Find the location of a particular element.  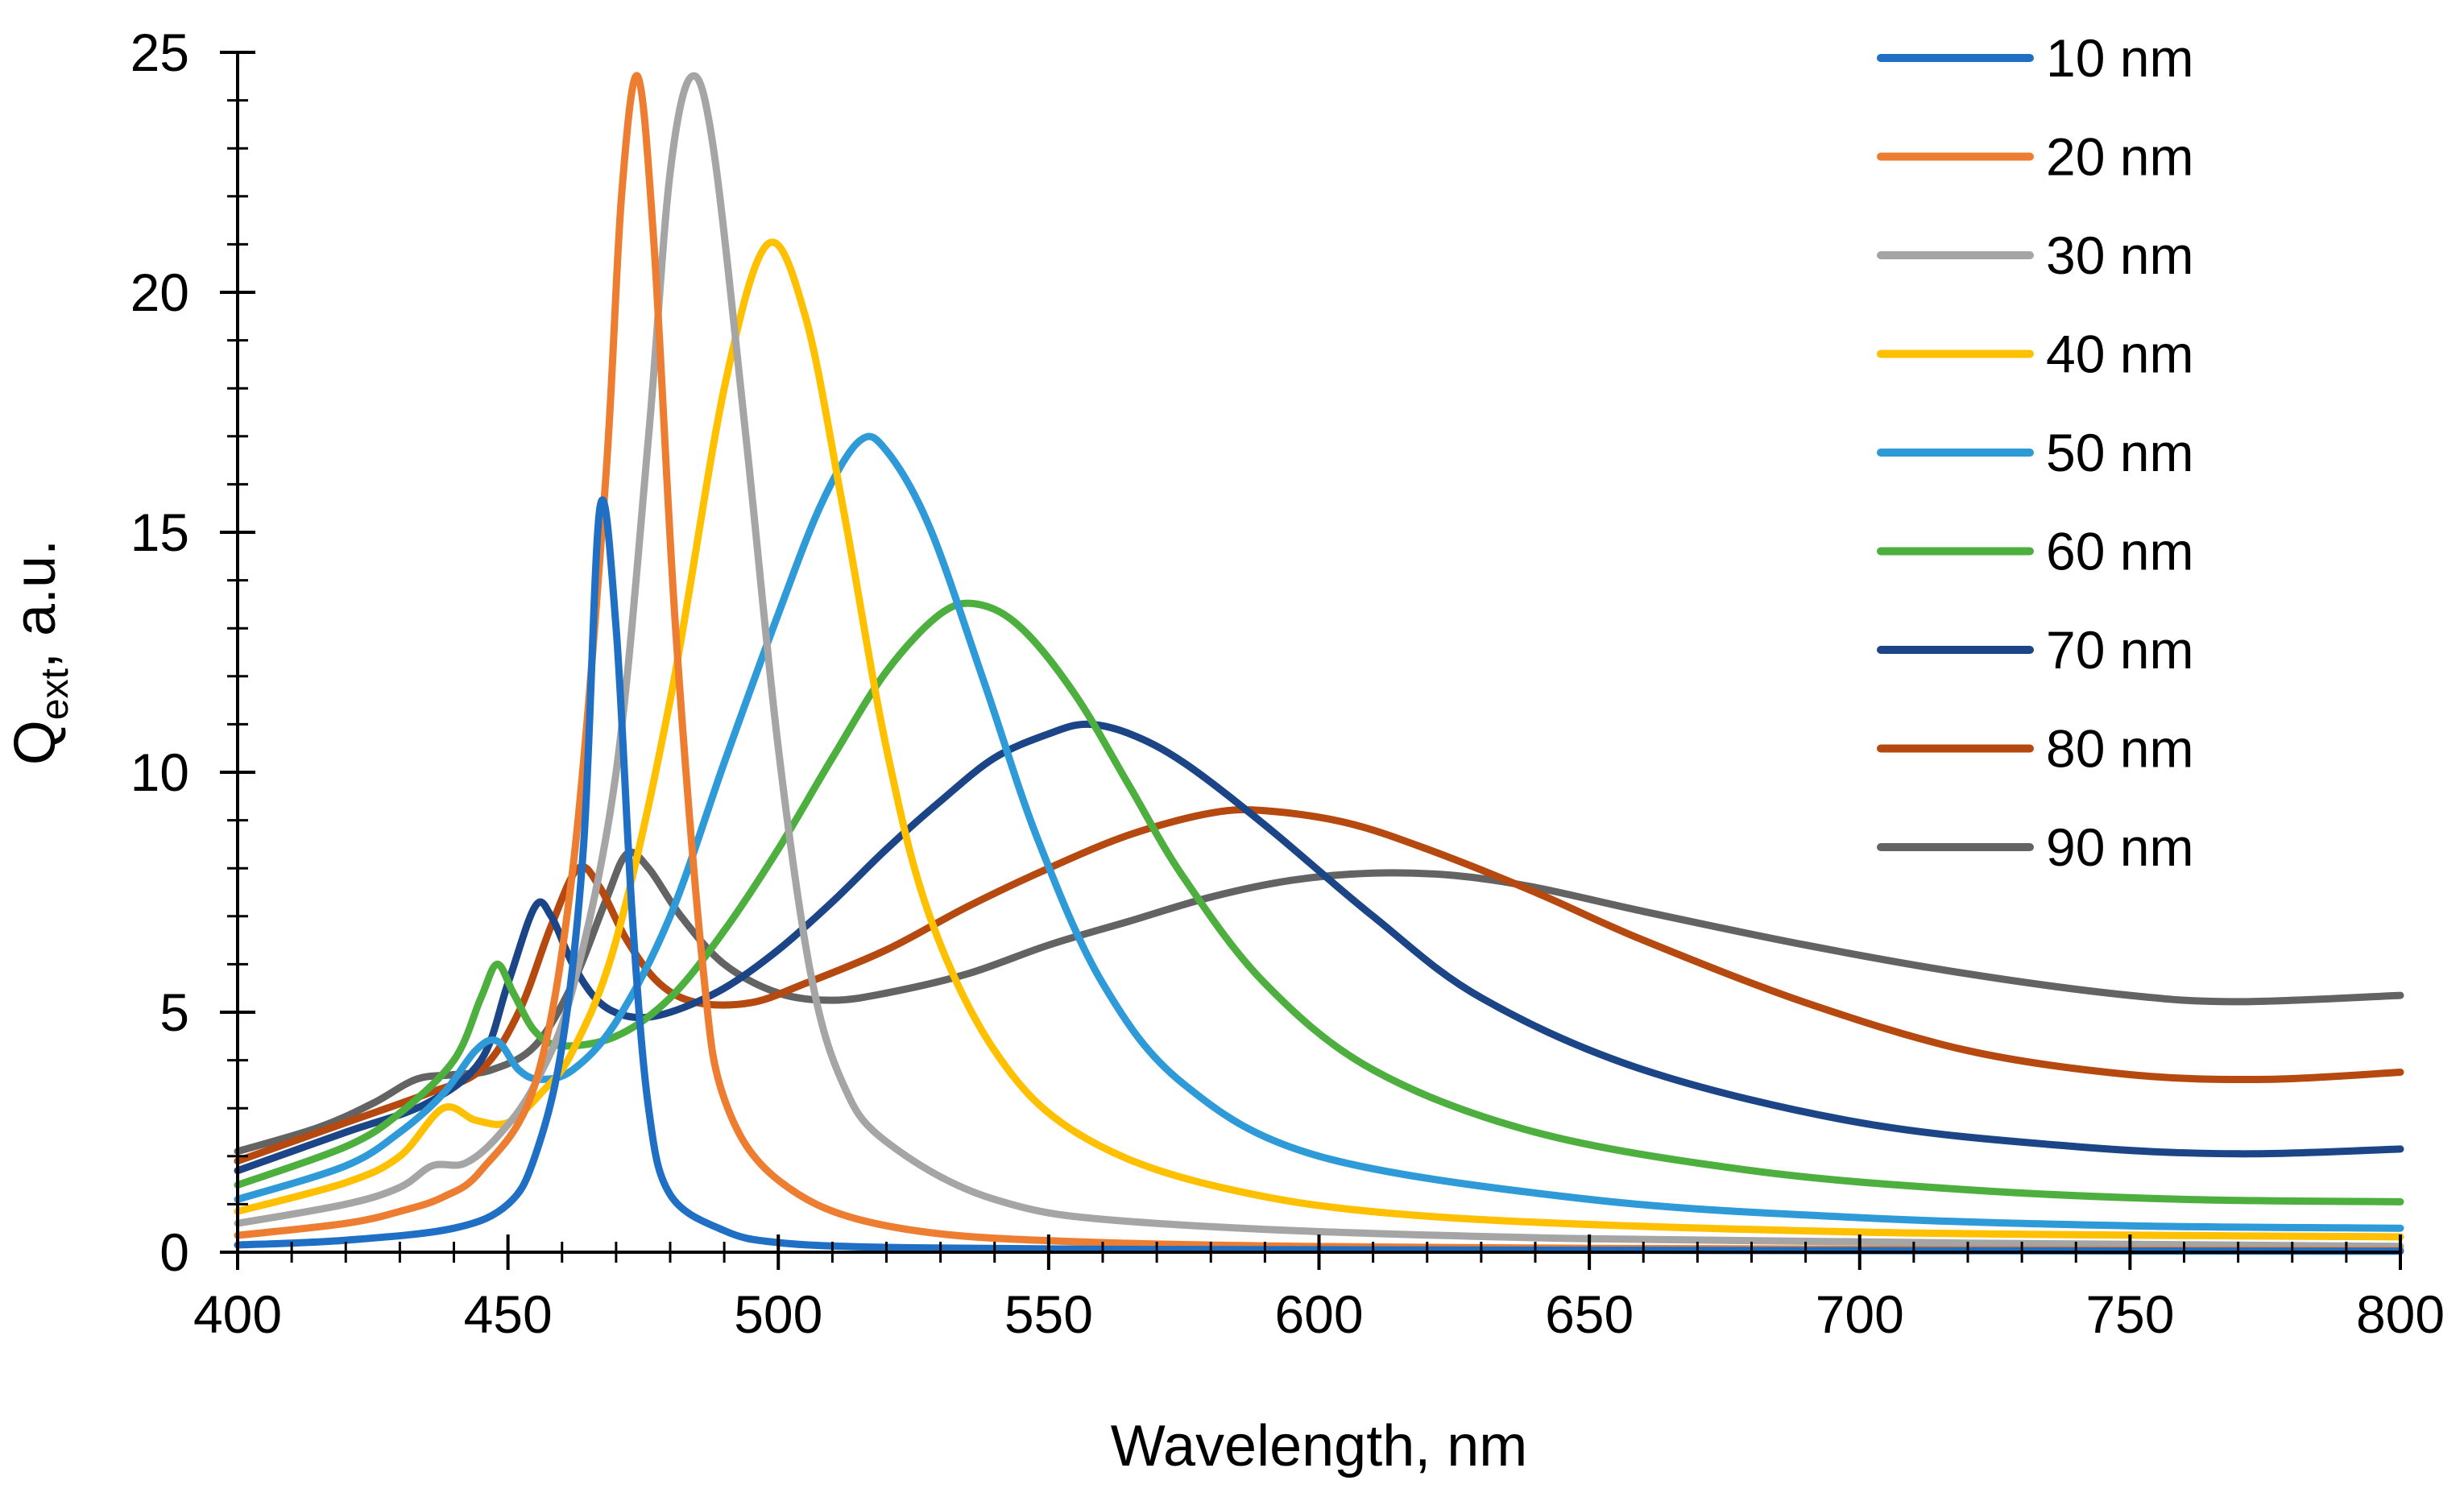

y-axis-title-main: Q is located at coordinates (35, 743).